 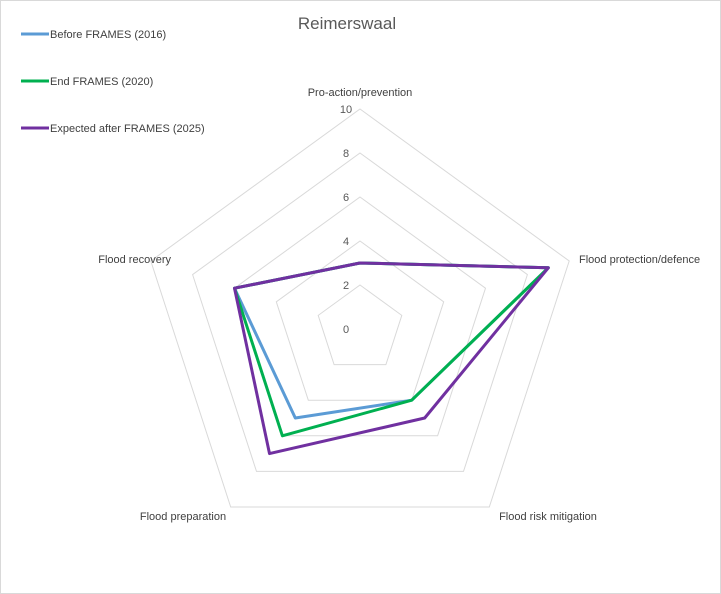 What do you see at coordinates (183, 517) in the screenshot?
I see `axis-label-4: Flood preparation` at bounding box center [183, 517].